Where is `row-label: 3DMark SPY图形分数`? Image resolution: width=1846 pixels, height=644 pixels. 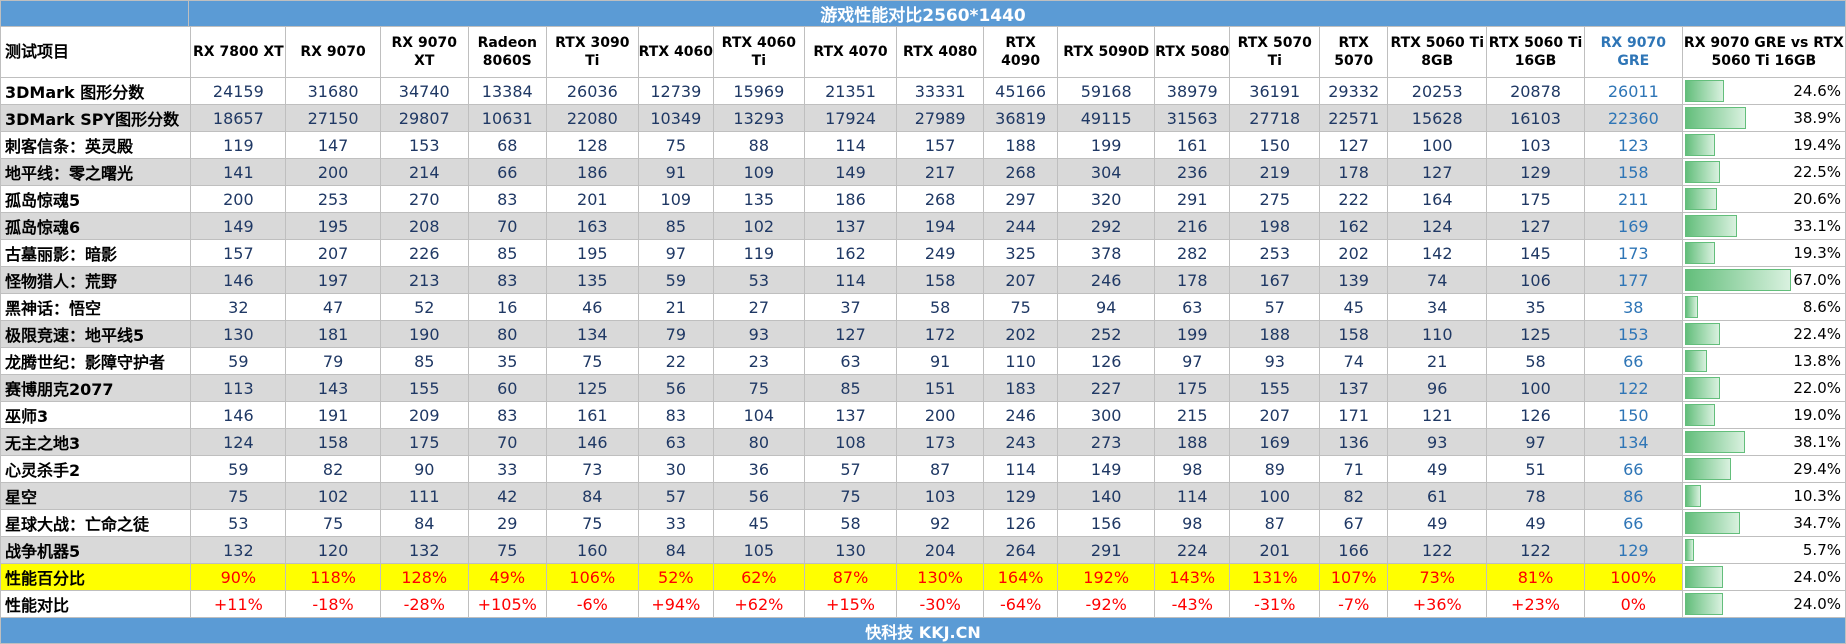
row-label: 3DMark SPY图形分数 is located at coordinates (96, 118).